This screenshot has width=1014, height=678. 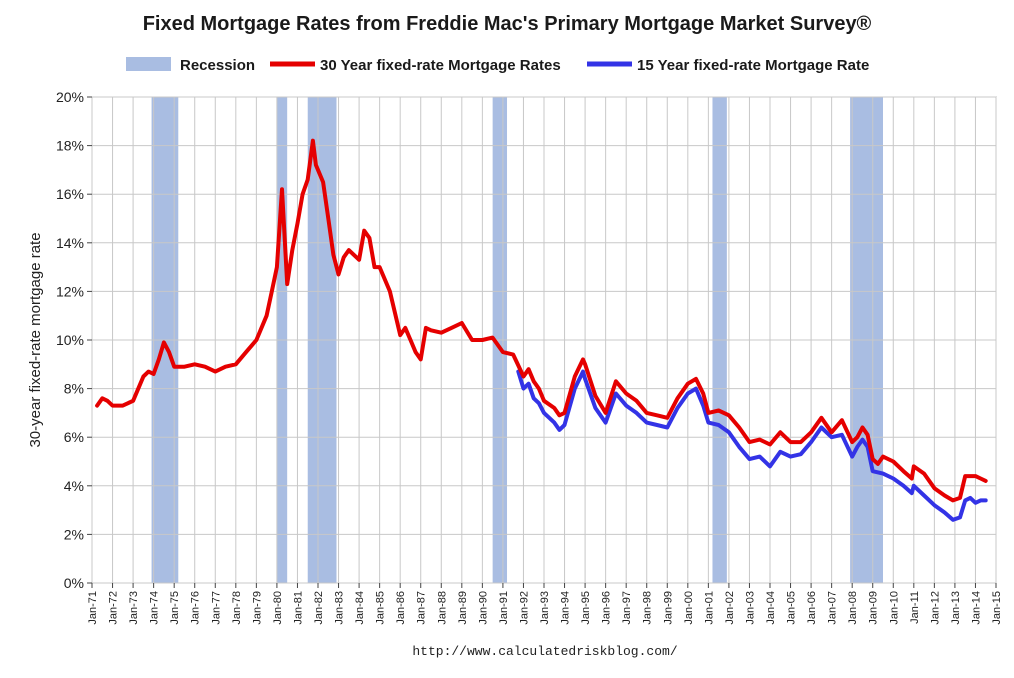 I want to click on y-tick-label: 6%, so click(x=74, y=437).